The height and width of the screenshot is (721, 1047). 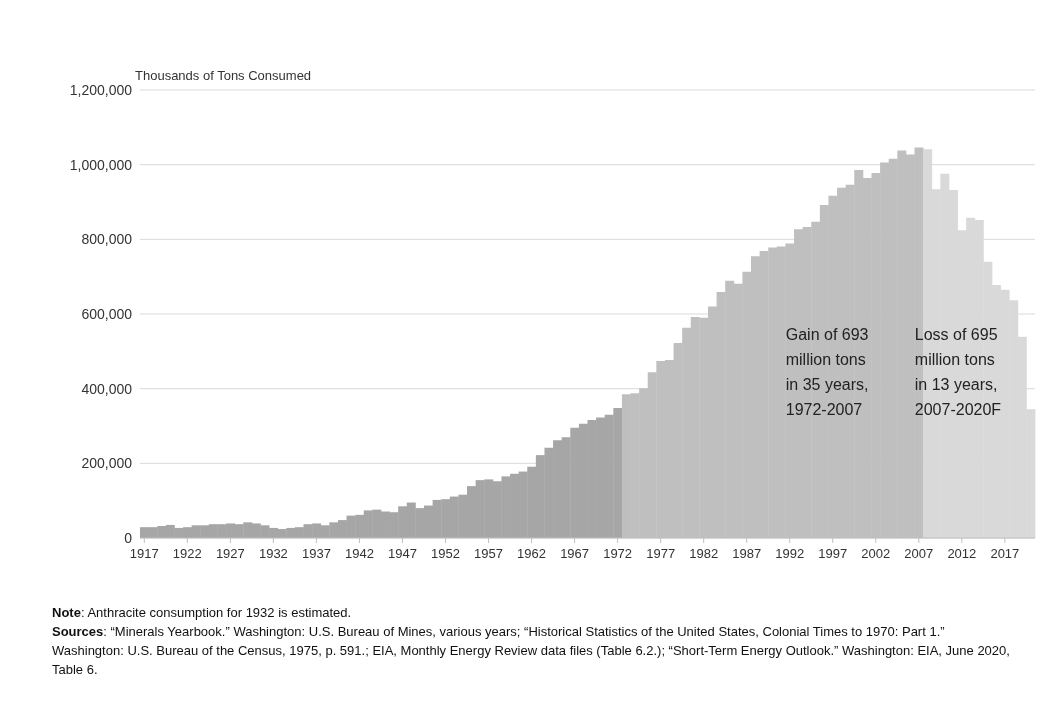 What do you see at coordinates (316, 553) in the screenshot?
I see `x-tick-label: 1937` at bounding box center [316, 553].